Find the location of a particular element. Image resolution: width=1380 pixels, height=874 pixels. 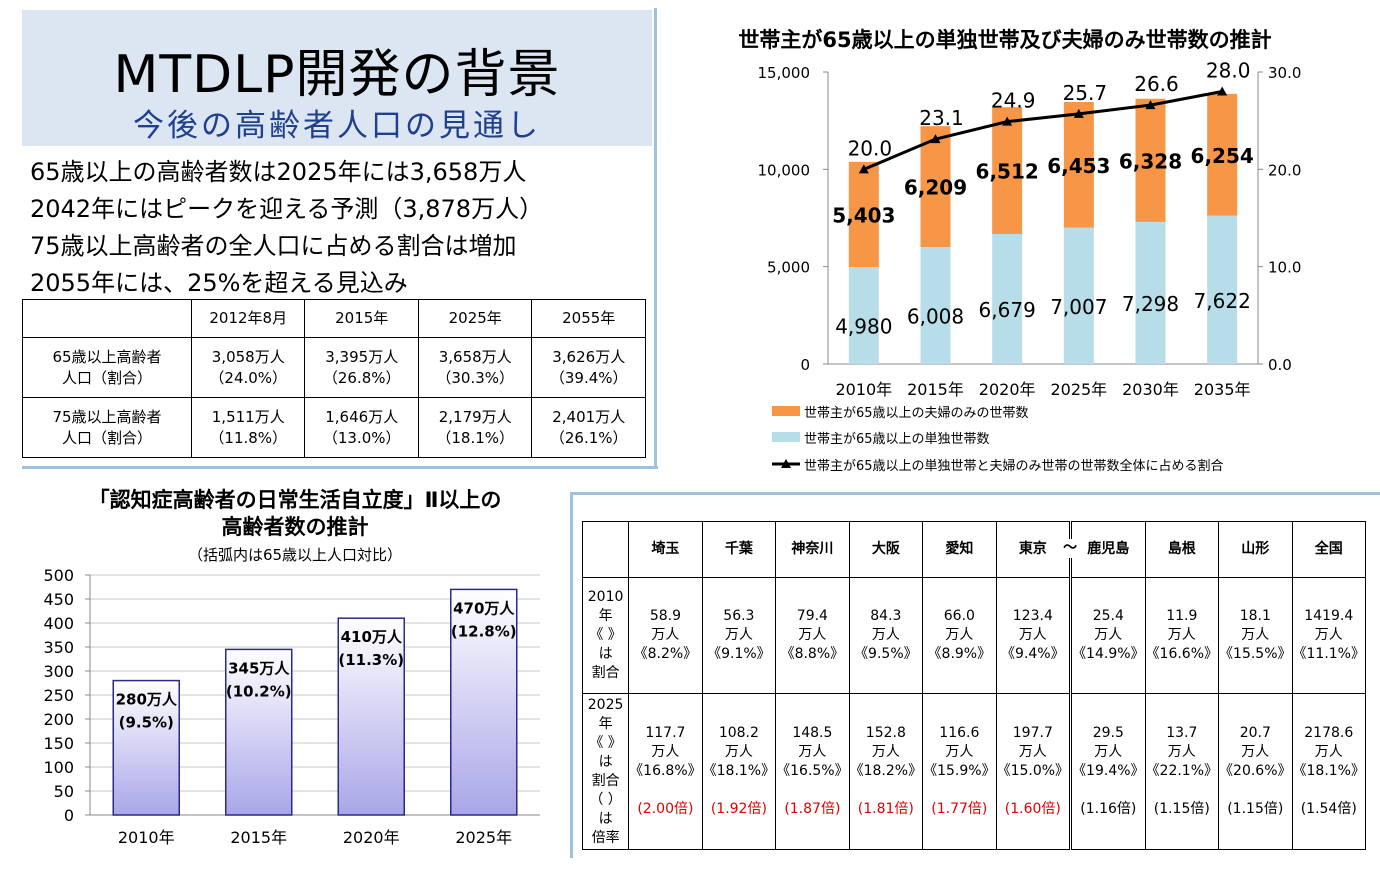

table-header-cell: 2025年 is located at coordinates (475, 318).